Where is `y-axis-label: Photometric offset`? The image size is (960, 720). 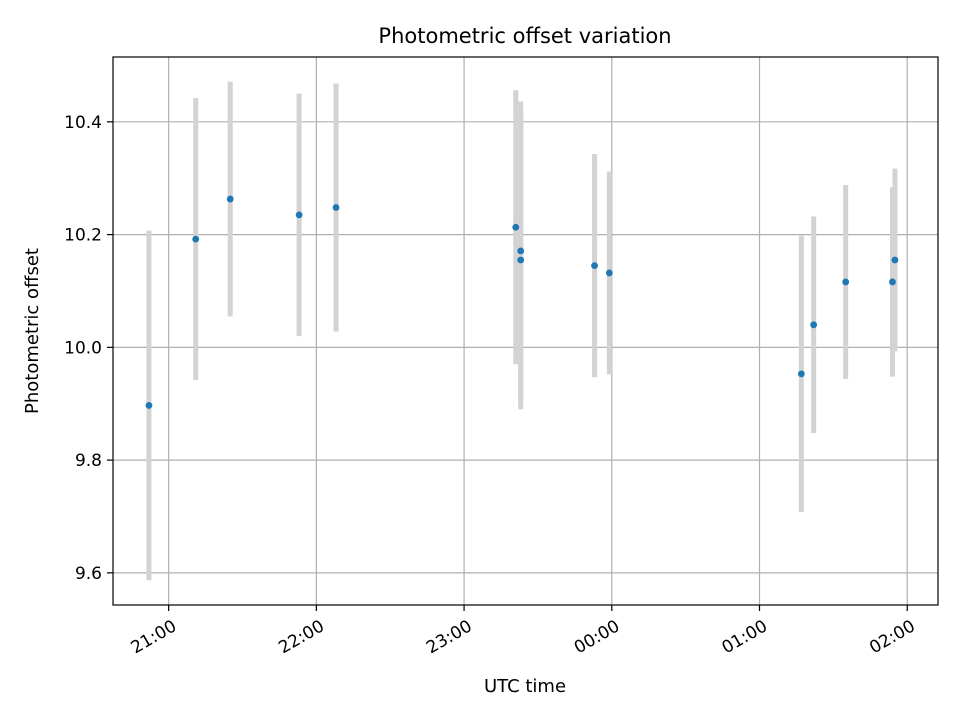
y-axis-label: Photometric offset is located at coordinates (32, 331).